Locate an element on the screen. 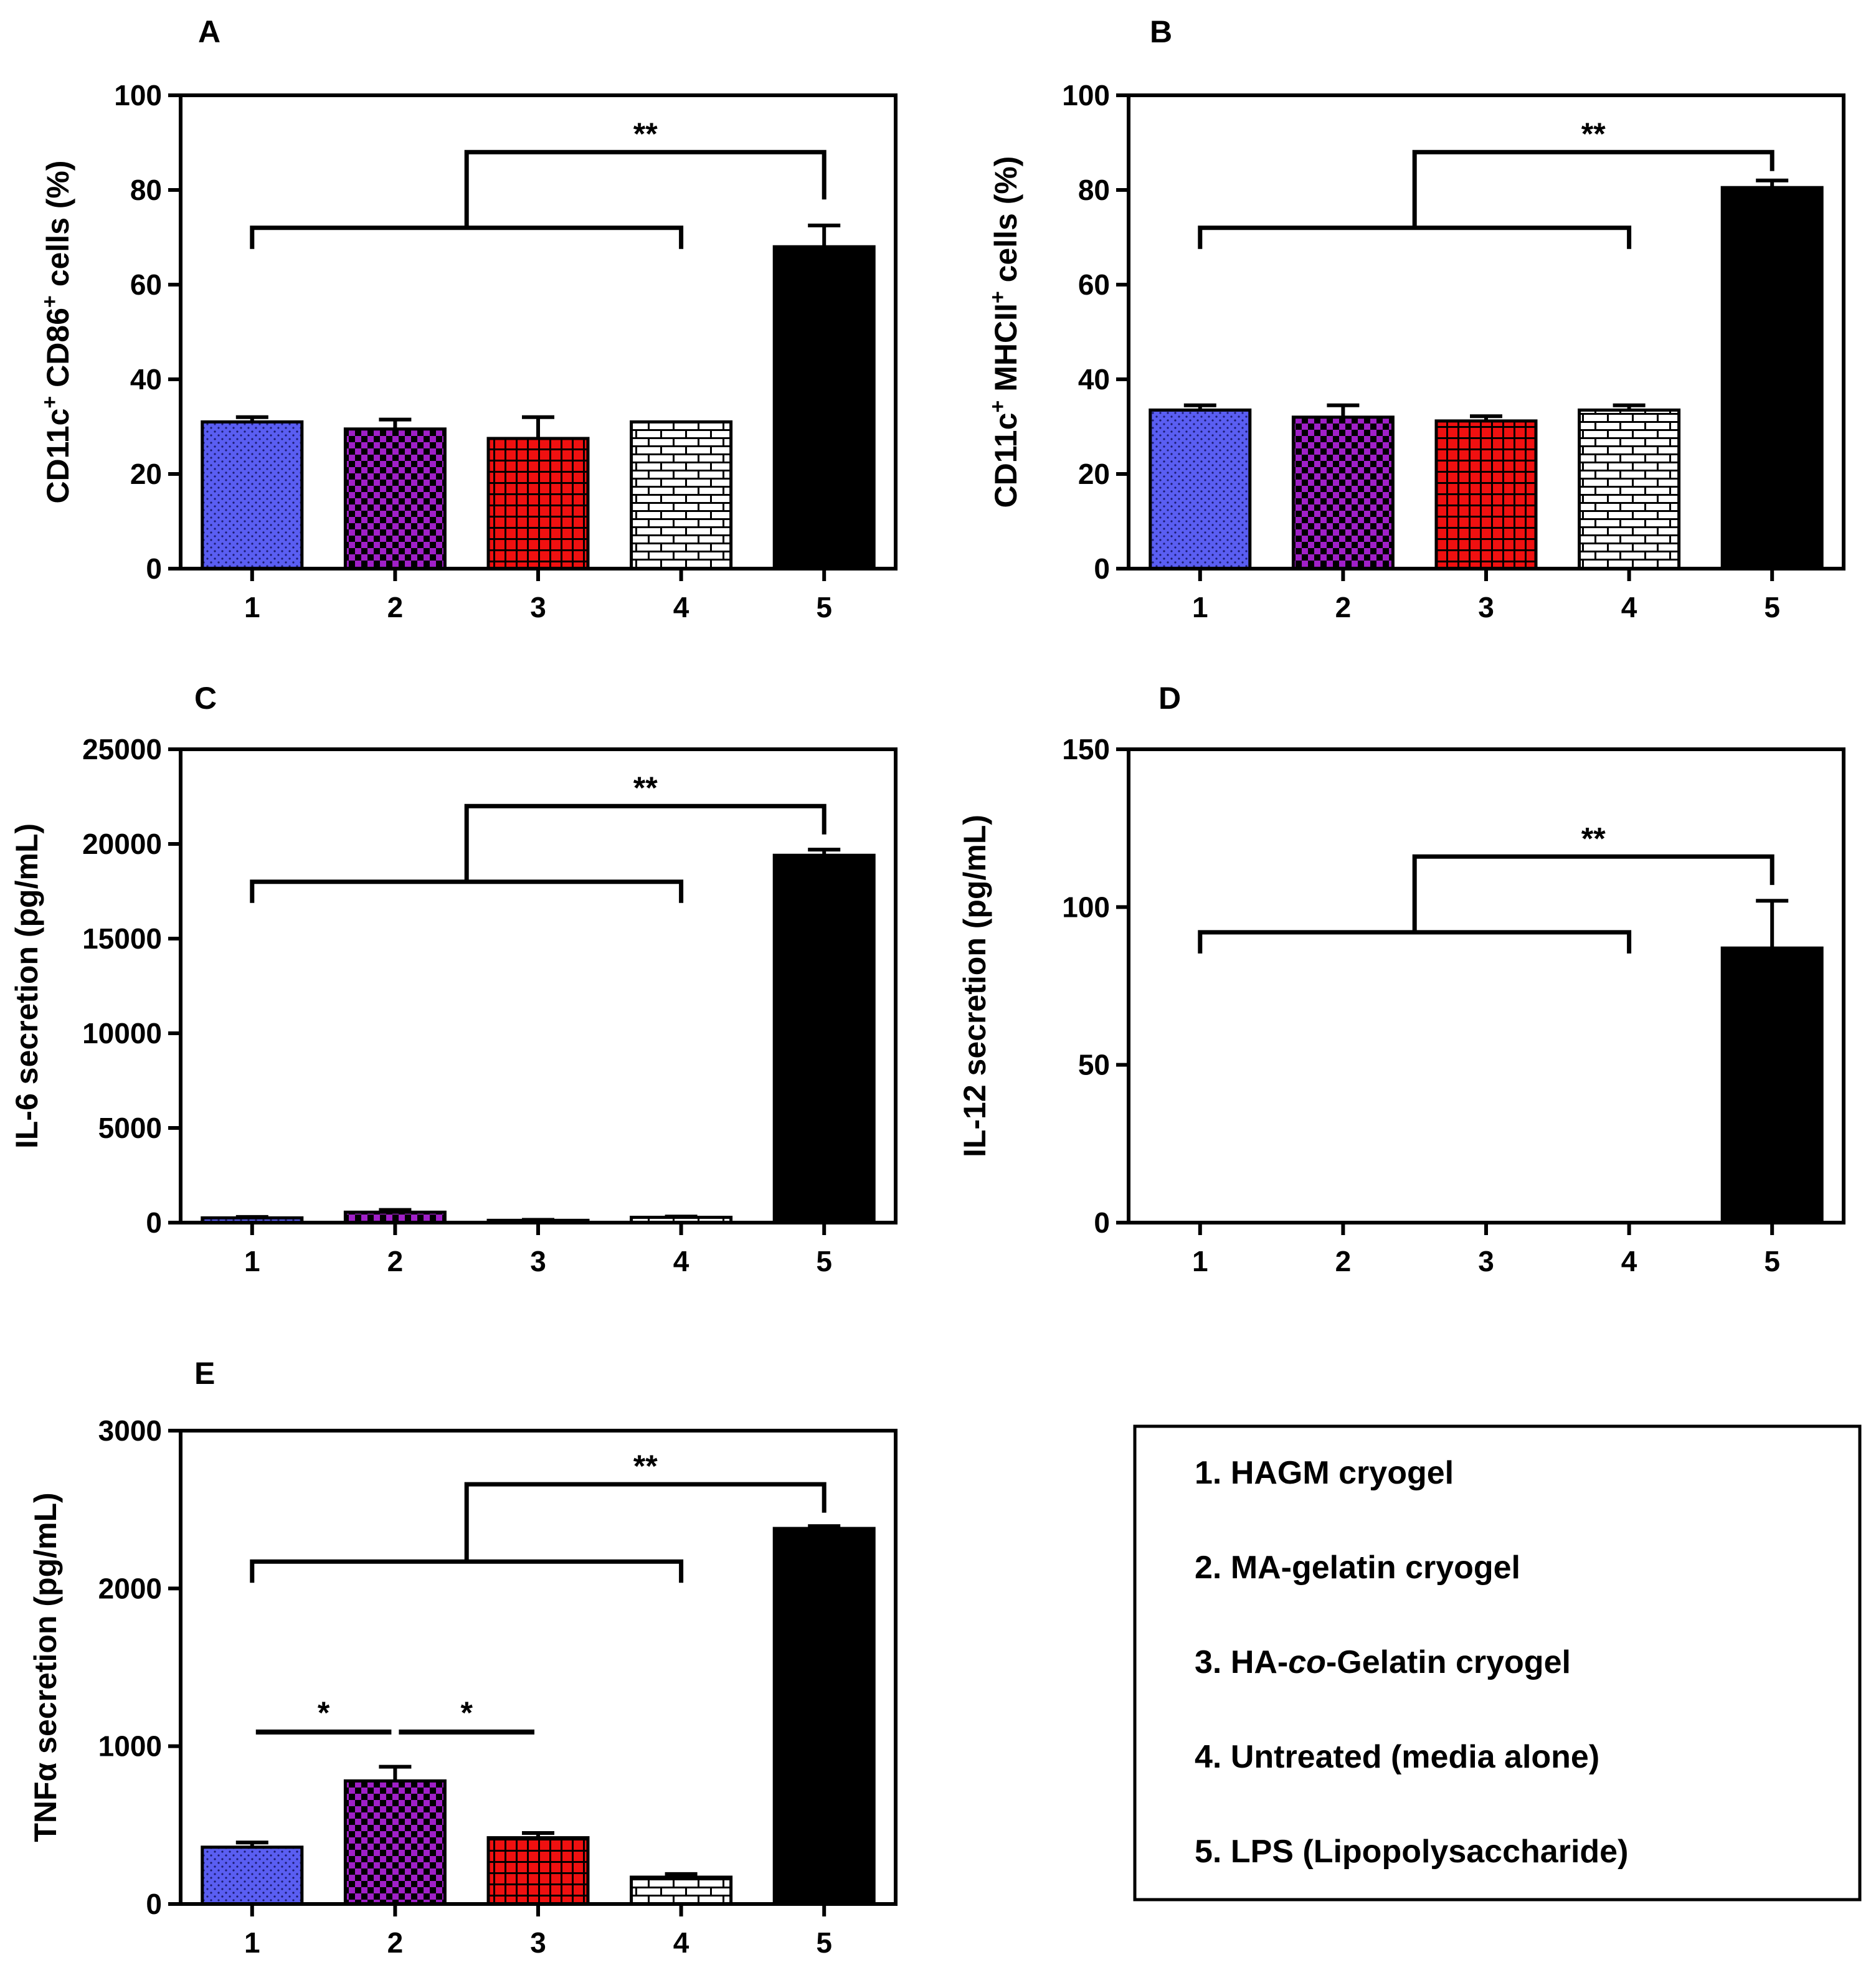 Image resolution: width=1876 pixels, height=1975 pixels. y-axis-title: CD11c+ CD86+ cells (%) is located at coordinates (56, 331).